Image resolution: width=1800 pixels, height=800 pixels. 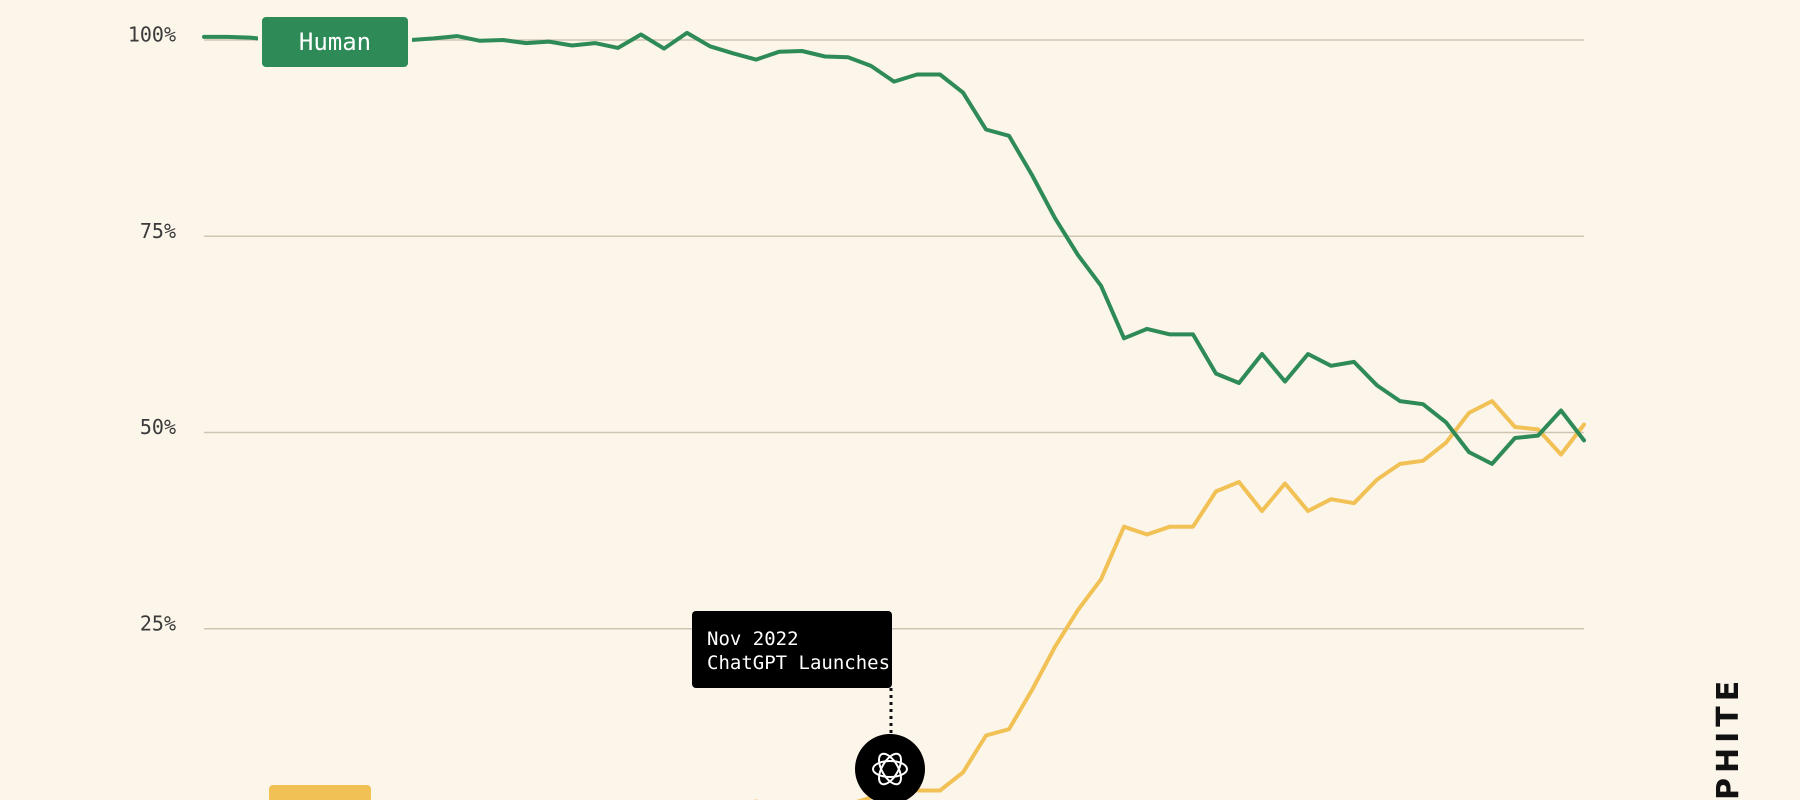 I want to click on annotation-box, so click(x=792, y=649).